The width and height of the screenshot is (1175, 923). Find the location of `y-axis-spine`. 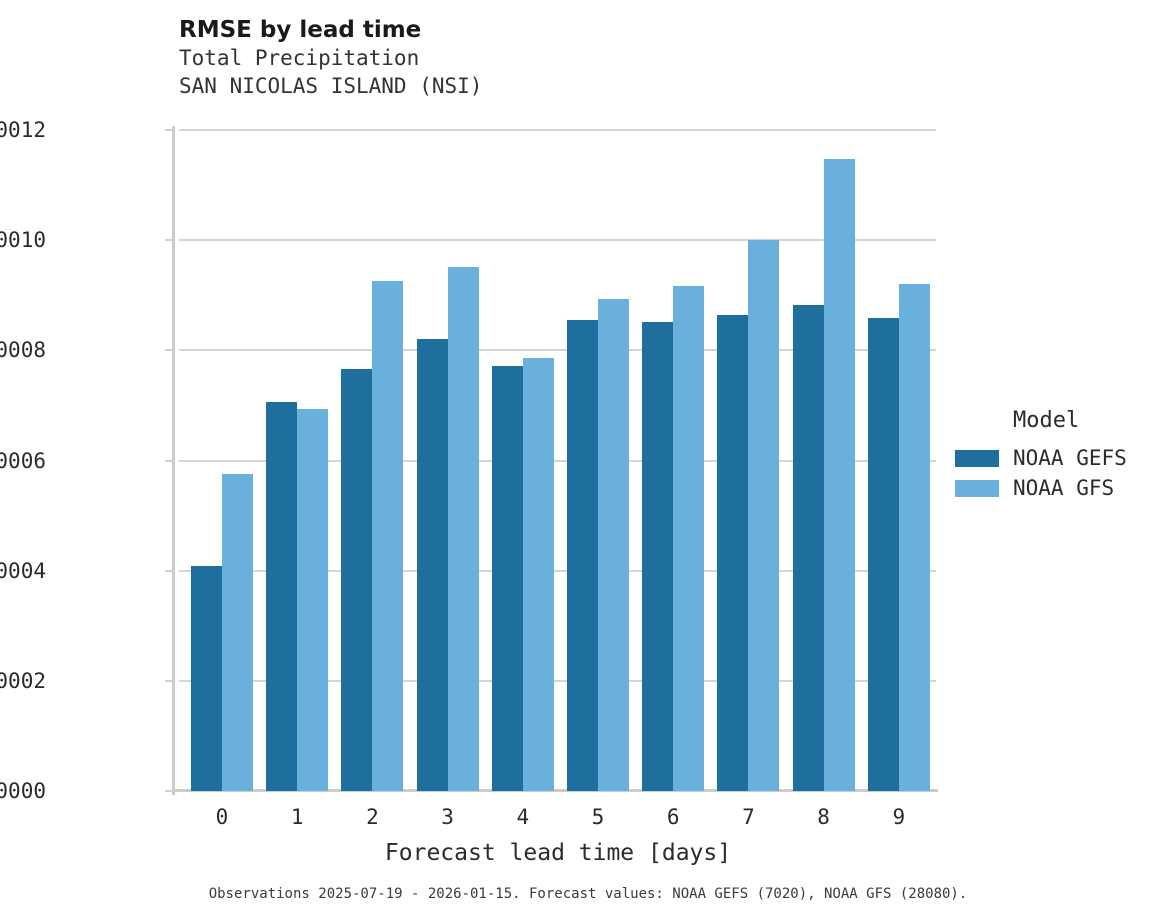

y-axis-spine is located at coordinates (173, 460).